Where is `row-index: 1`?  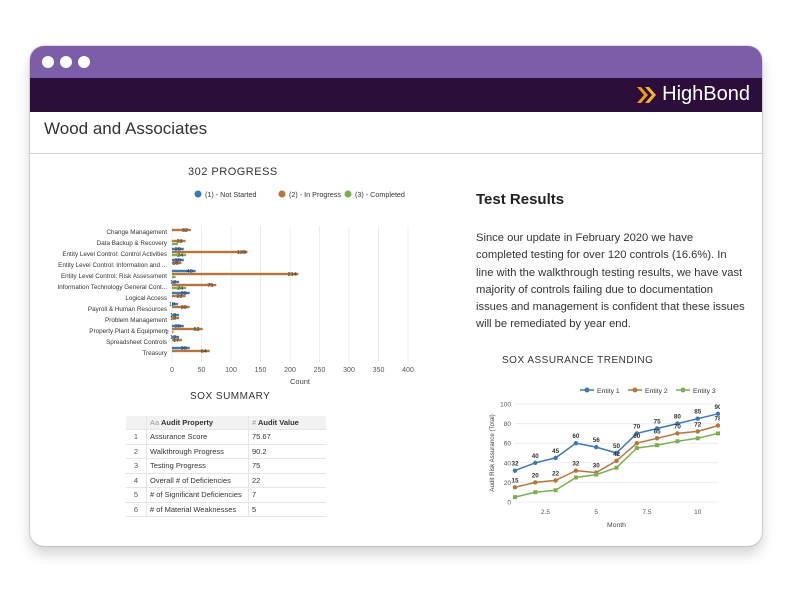 row-index: 1 is located at coordinates (136, 437).